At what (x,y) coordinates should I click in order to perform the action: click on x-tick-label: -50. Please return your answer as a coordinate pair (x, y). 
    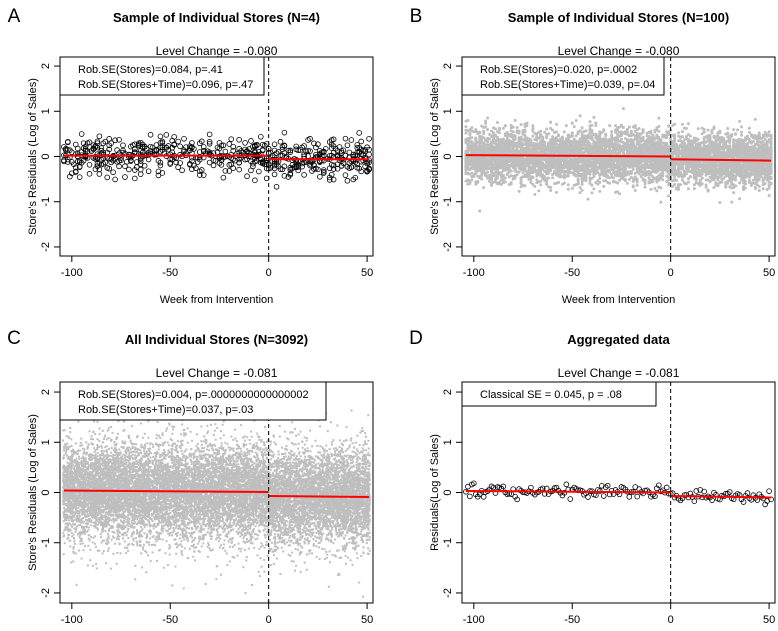
    Looking at the image, I should click on (170, 273).